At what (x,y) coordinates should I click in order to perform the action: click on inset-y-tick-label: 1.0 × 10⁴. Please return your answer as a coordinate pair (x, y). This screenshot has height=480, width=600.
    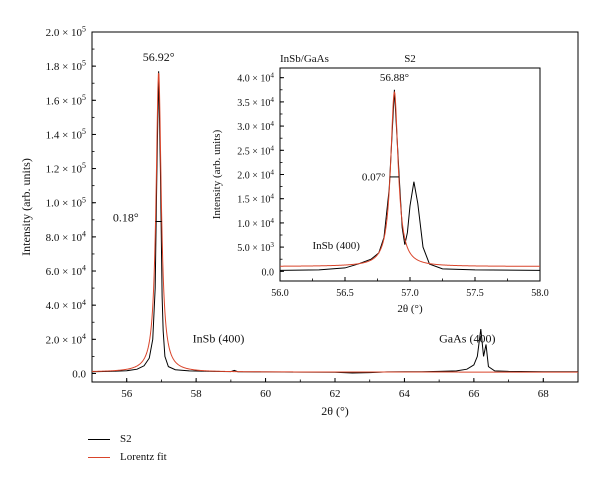
    Looking at the image, I should click on (255, 223).